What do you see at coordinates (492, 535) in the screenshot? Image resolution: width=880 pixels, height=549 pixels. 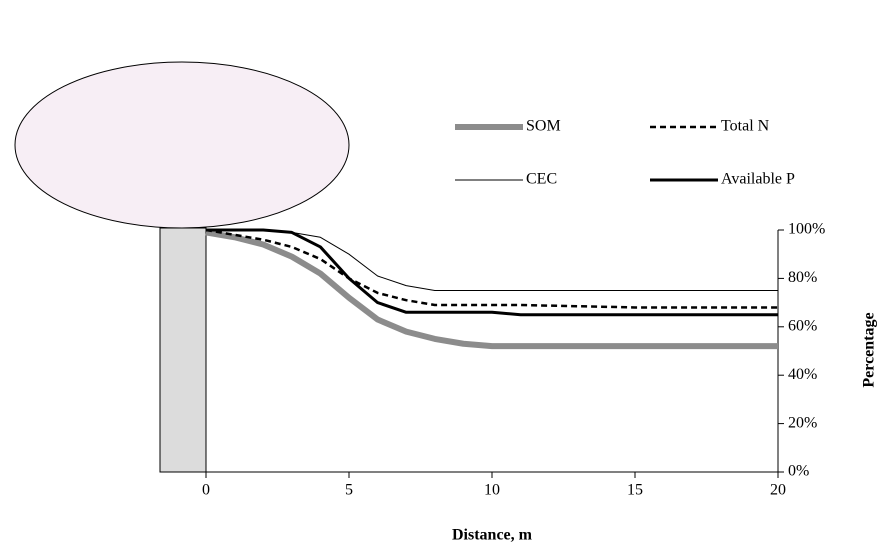 I see `x-axis-title: Distance, m` at bounding box center [492, 535].